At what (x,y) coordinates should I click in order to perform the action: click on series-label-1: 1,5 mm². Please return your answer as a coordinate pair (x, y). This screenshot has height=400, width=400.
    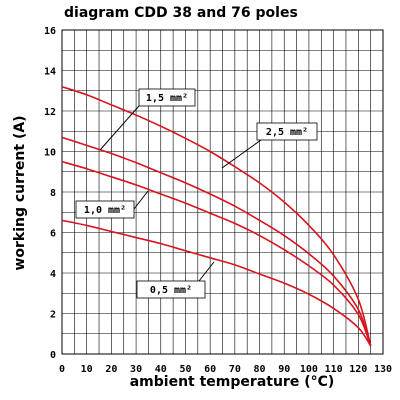
    Looking at the image, I should click on (167, 98).